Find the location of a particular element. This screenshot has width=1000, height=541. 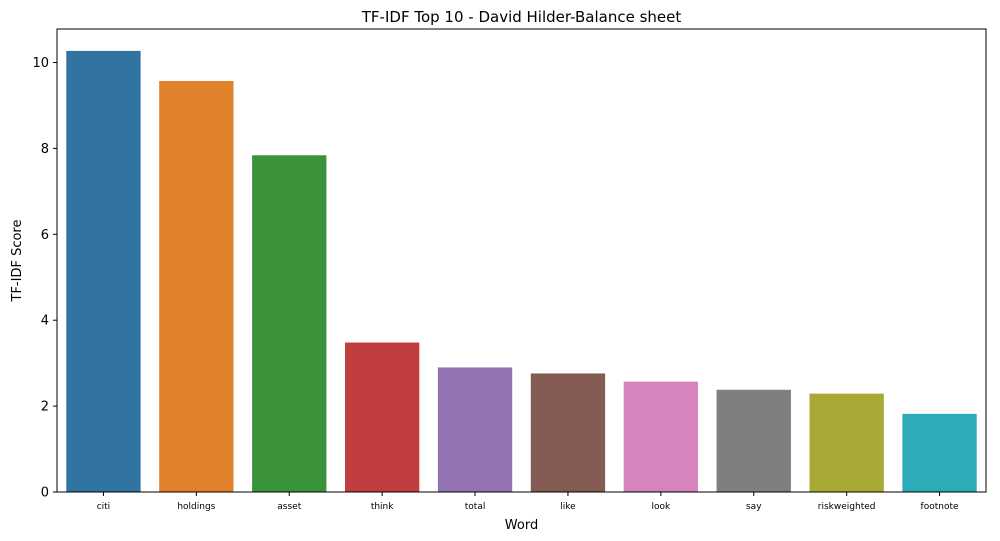

x-tick-label: riskweighted is located at coordinates (847, 507).